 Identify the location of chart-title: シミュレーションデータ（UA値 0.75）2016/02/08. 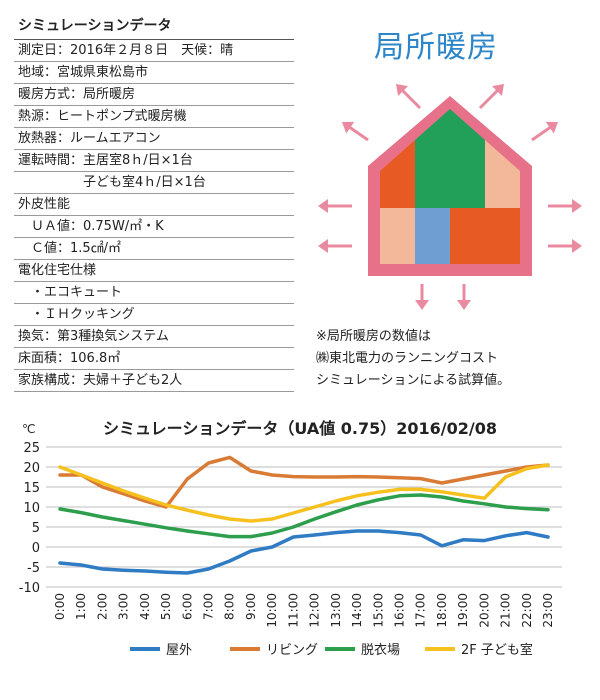
(300, 428).